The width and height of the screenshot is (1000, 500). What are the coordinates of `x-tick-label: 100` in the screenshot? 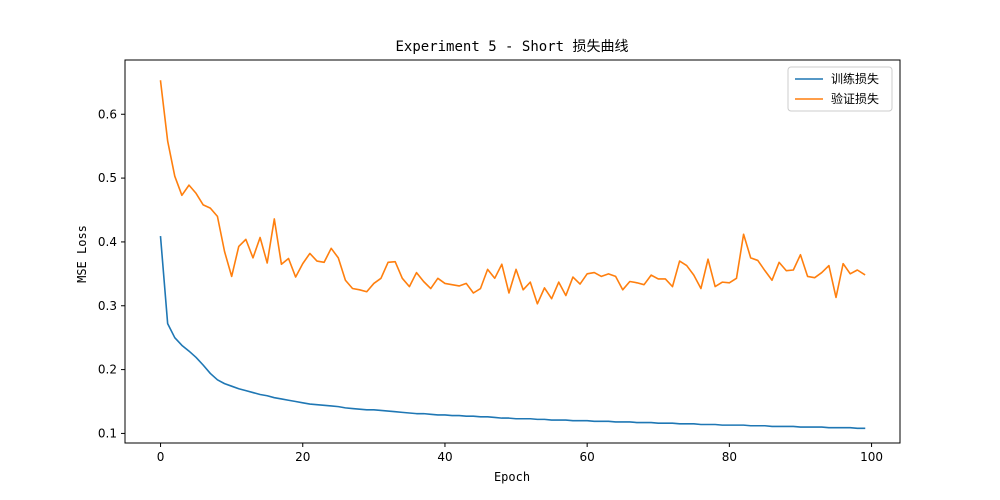 It's located at (871, 457).